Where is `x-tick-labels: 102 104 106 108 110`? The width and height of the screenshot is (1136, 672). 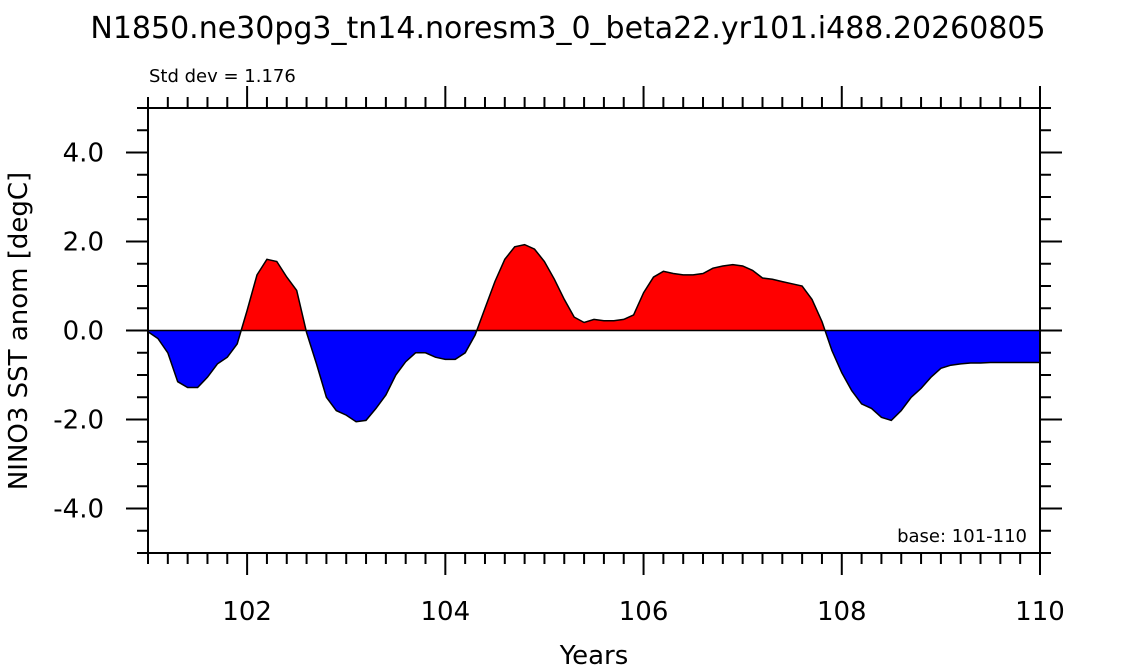
x-tick-labels: 102 104 106 108 110 is located at coordinates (643, 612).